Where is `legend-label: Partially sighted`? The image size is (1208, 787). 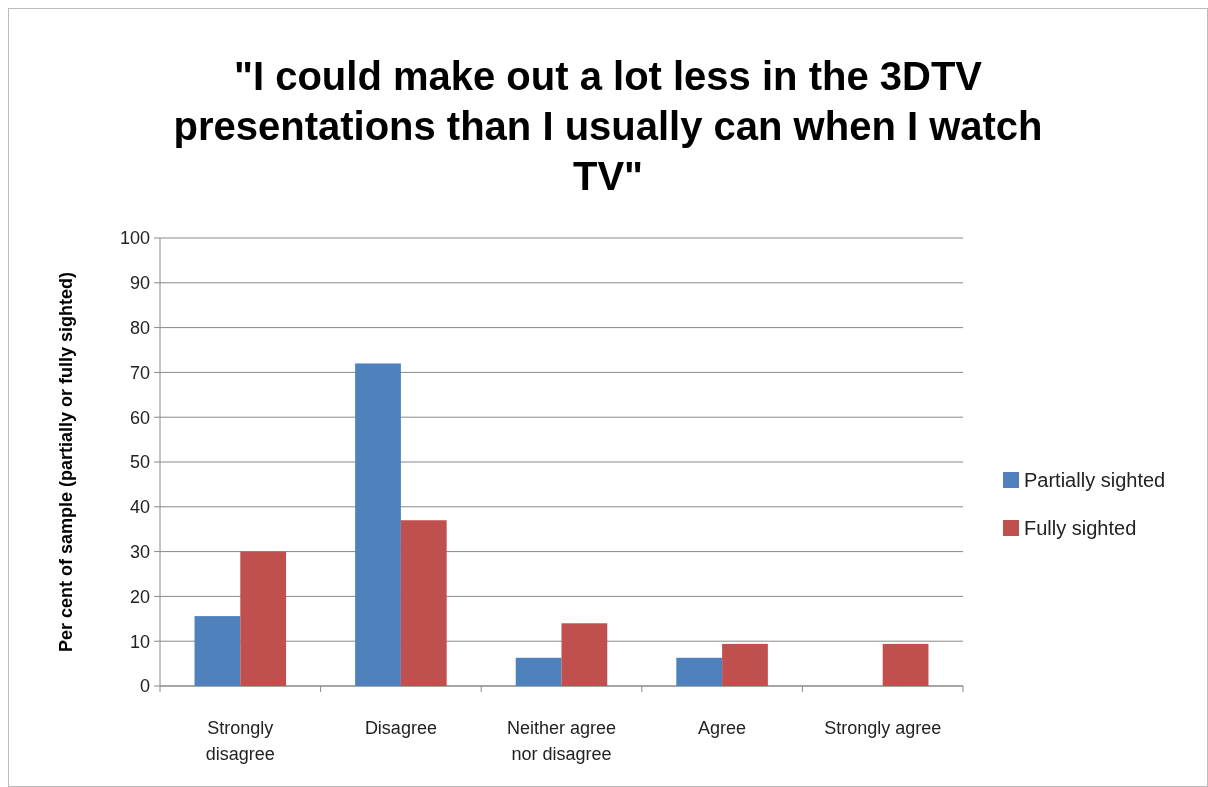
legend-label: Partially sighted is located at coordinates (1095, 480).